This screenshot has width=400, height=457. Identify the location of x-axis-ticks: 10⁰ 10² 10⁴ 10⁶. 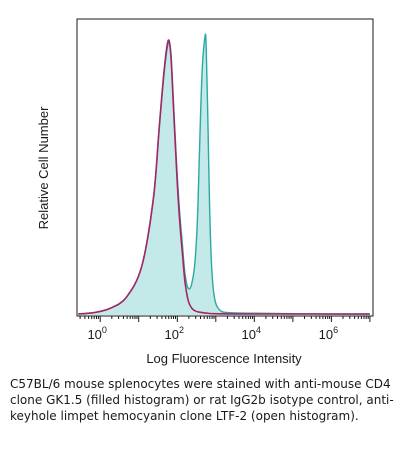
(225, 329).